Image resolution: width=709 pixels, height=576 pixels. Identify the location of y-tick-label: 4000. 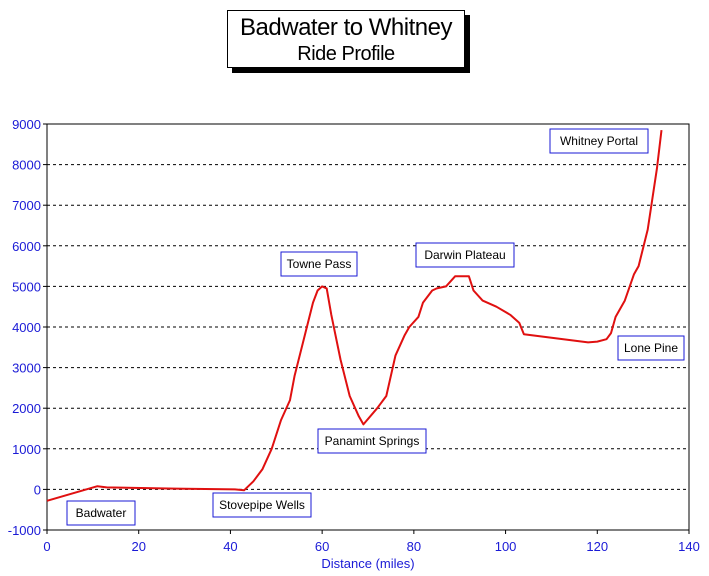
(26, 327).